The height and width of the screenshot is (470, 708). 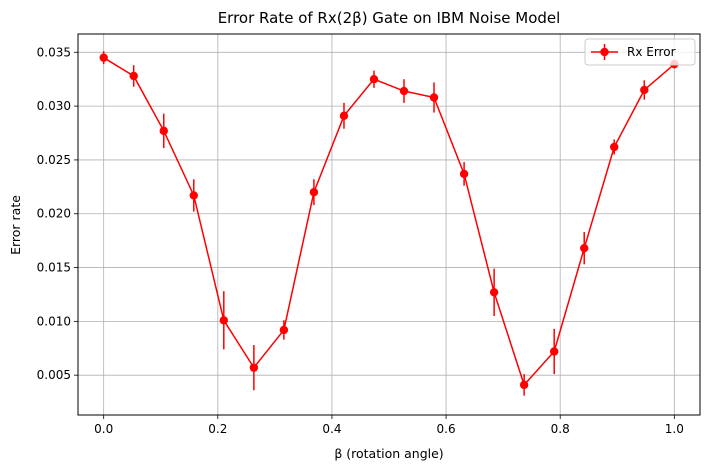 What do you see at coordinates (54, 52) in the screenshot?
I see `y-tick-label: 0.035` at bounding box center [54, 52].